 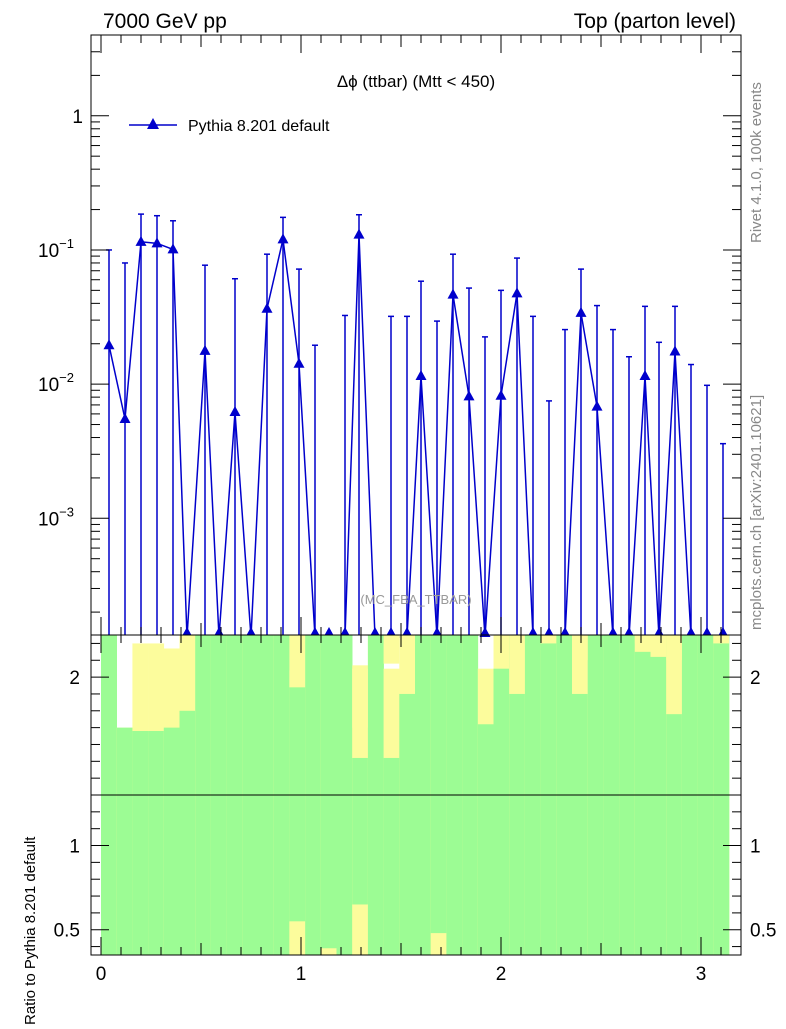 What do you see at coordinates (56, 249) in the screenshot?
I see `y-tick-label: 10⁻¹` at bounding box center [56, 249].